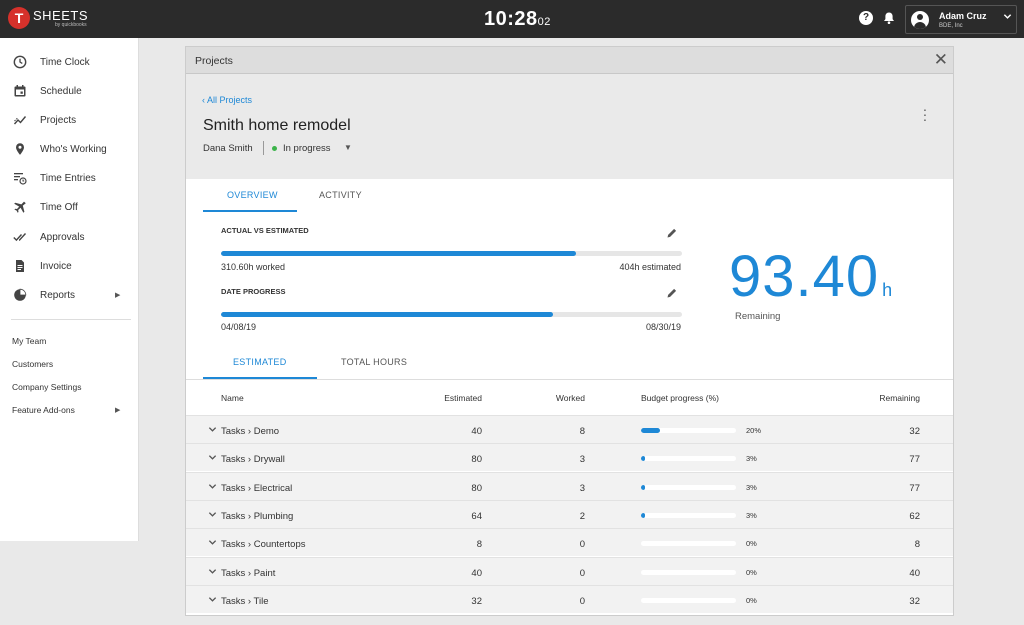 Image resolution: width=1024 pixels, height=625 pixels. I want to click on budget-progress-percent: 3%, so click(751, 459).